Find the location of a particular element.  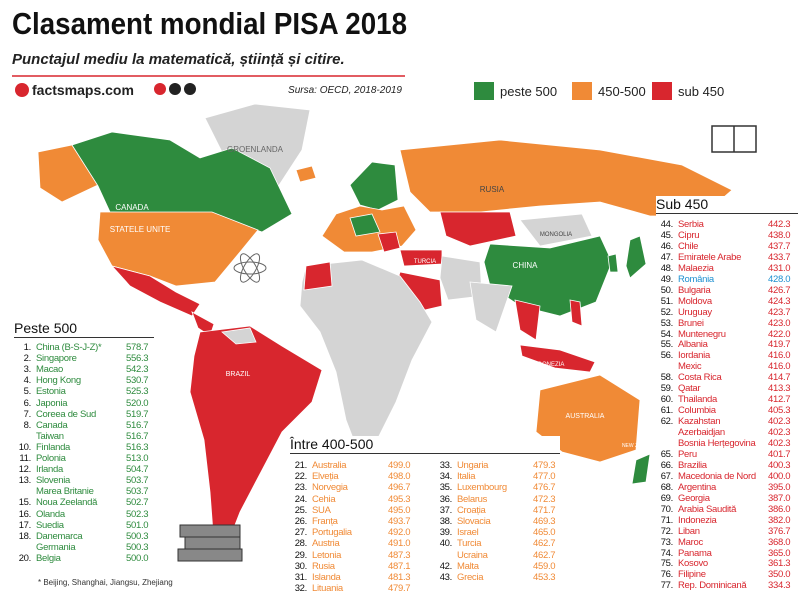

country: Mexic is located at coordinates (690, 367).